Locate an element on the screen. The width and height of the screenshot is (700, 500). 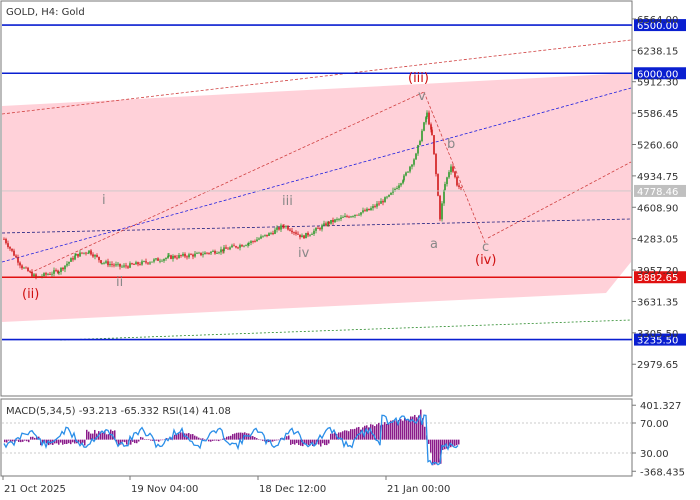
price-tick-label-7: 4283.05 is located at coordinates (657, 240).